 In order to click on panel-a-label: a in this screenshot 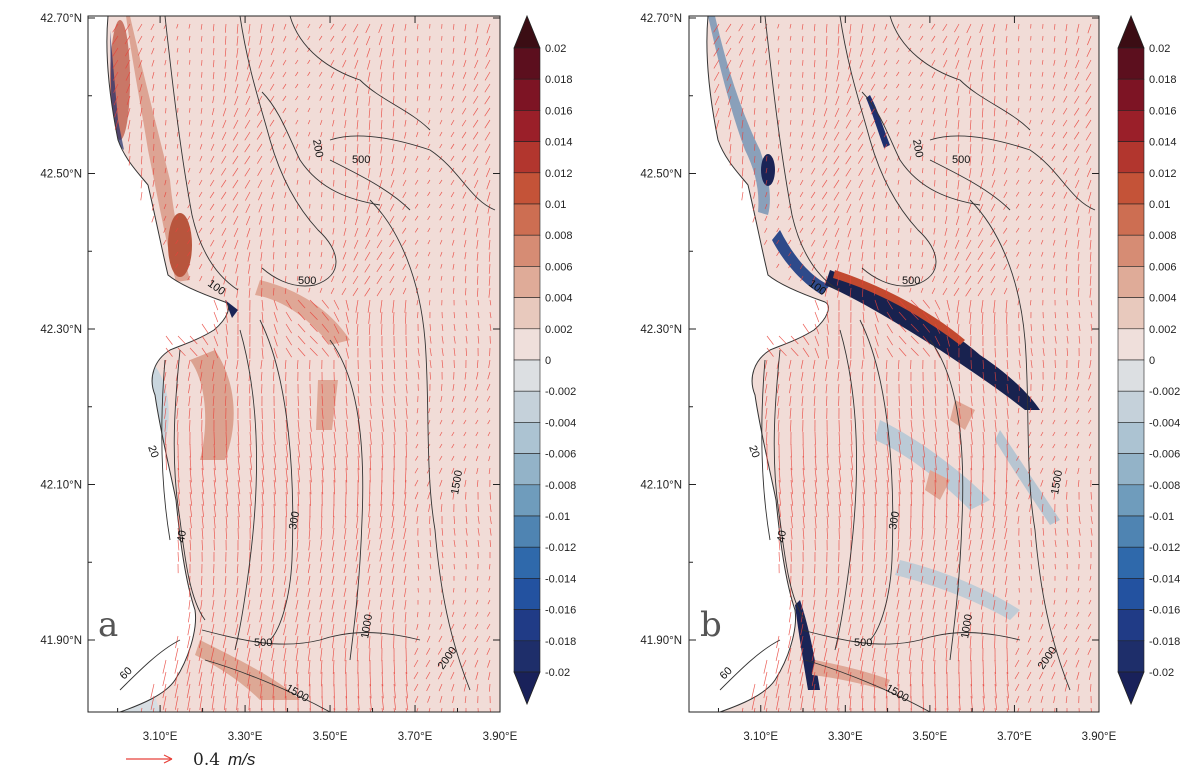, I will do `click(108, 625)`.